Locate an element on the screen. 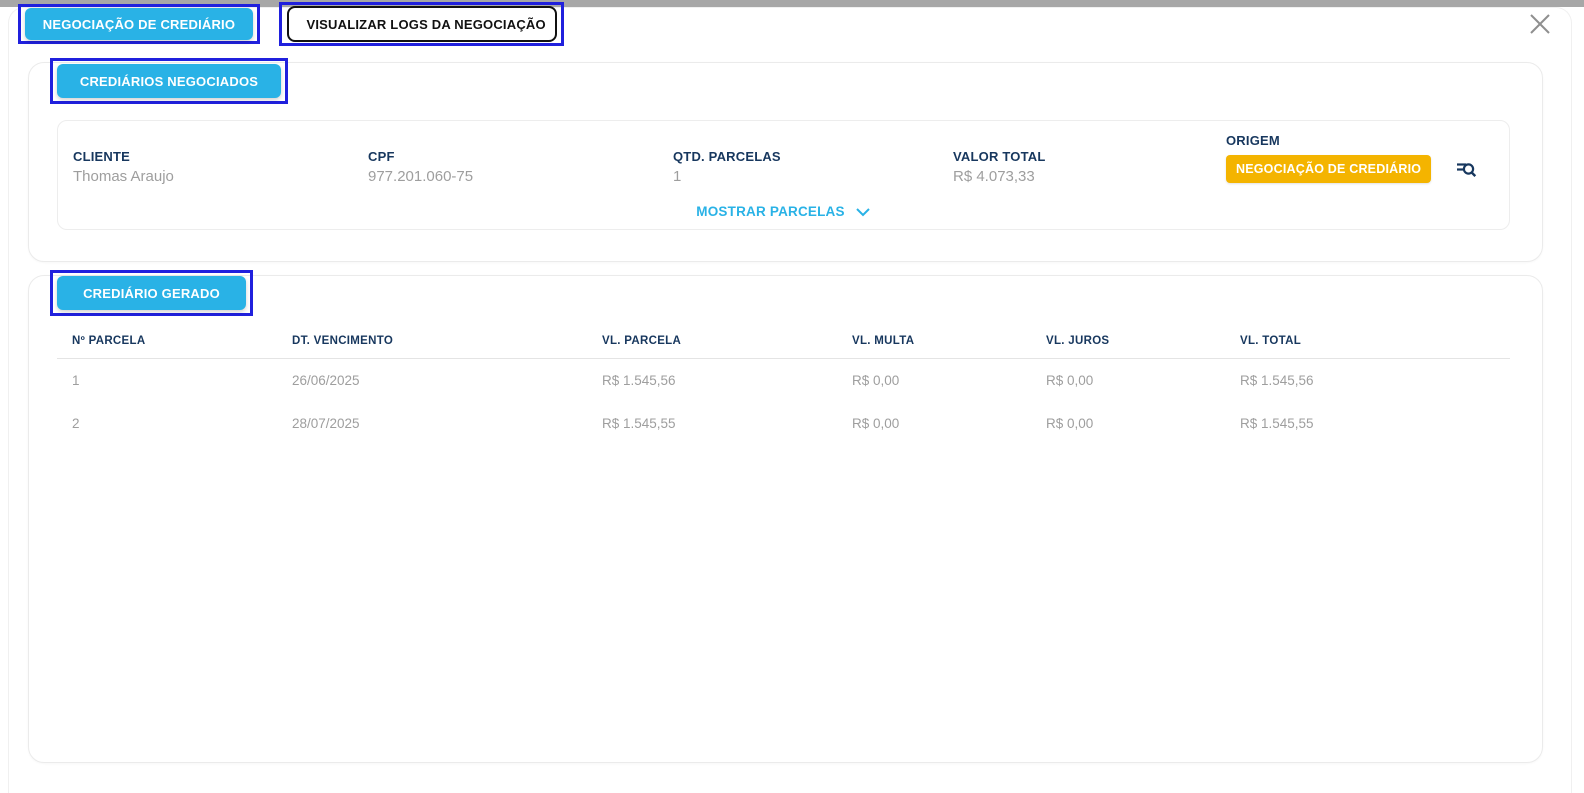 The image size is (1584, 793). page-top-strip is located at coordinates (792, 3).